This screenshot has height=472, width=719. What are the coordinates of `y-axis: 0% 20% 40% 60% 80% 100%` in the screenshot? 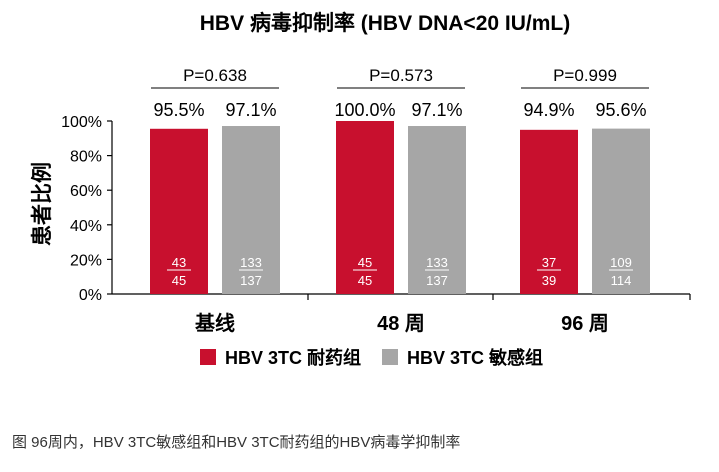 It's located at (87, 209).